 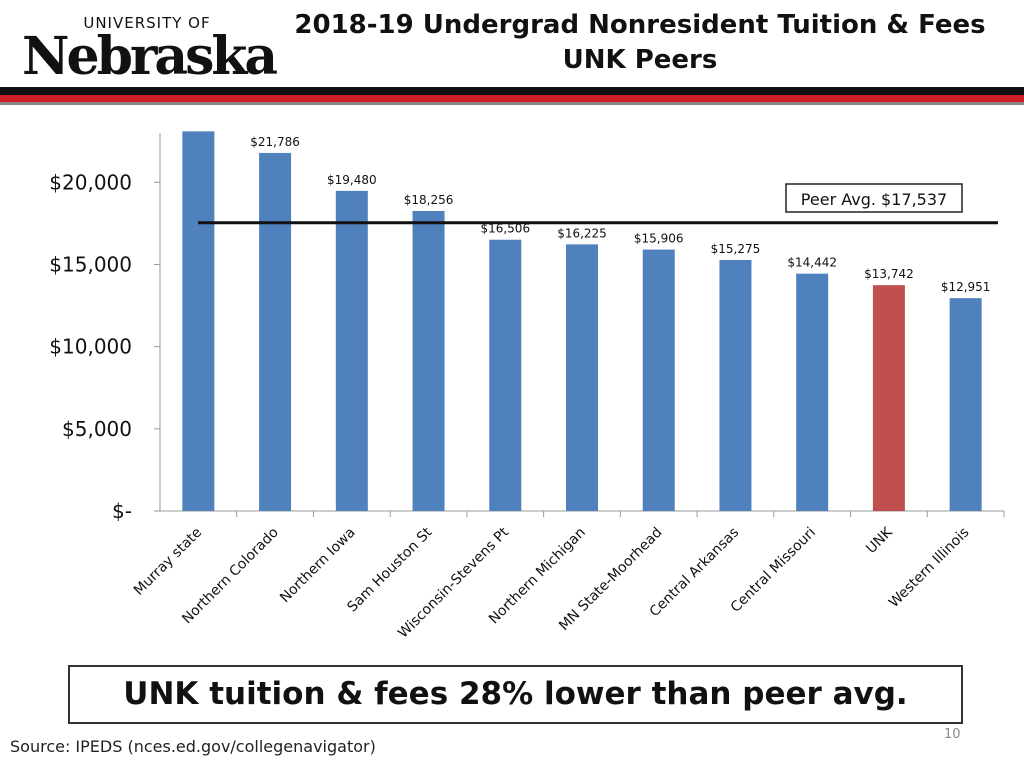 What do you see at coordinates (582, 233) in the screenshot?
I see `data-label: $16,225` at bounding box center [582, 233].